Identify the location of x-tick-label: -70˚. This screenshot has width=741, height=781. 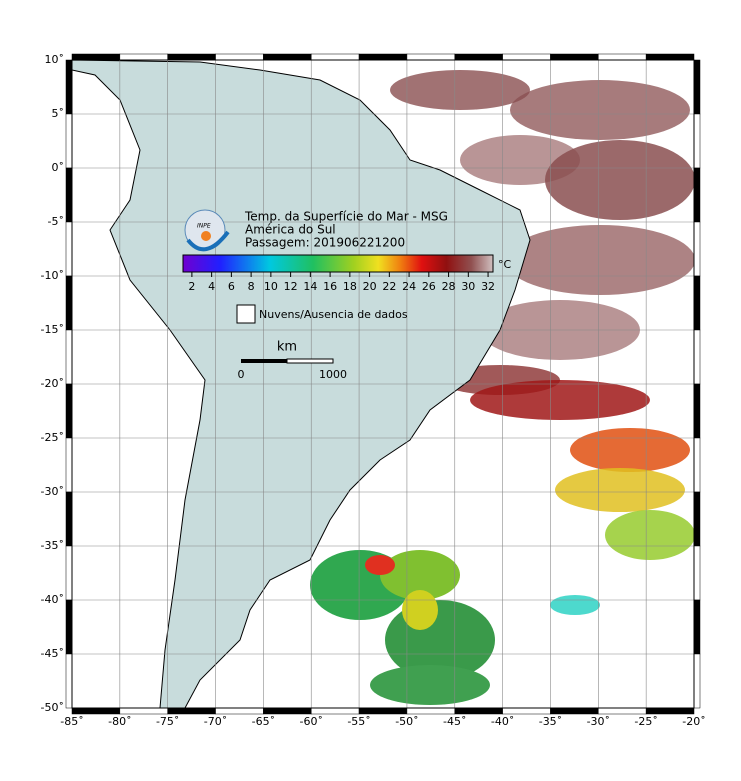
(215, 721).